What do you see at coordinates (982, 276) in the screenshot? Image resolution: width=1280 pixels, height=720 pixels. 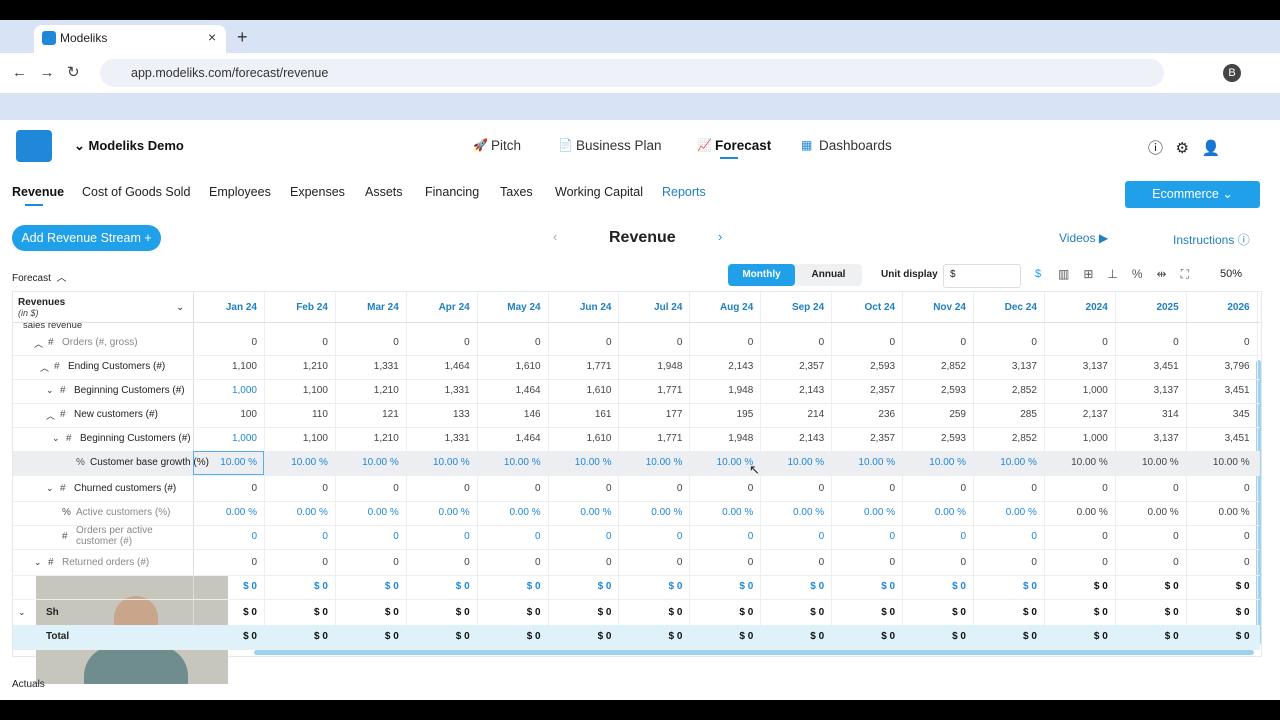 I see `unit-select` at bounding box center [982, 276].